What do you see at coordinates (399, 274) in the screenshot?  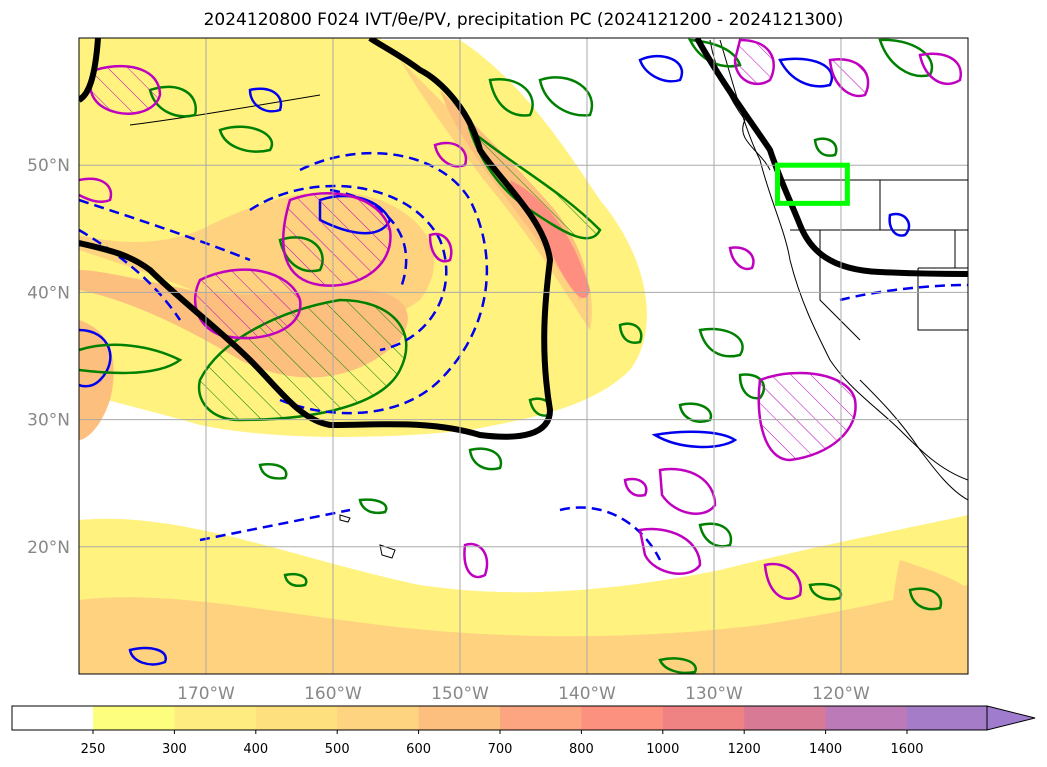 I see `precip-hatch-area` at bounding box center [399, 274].